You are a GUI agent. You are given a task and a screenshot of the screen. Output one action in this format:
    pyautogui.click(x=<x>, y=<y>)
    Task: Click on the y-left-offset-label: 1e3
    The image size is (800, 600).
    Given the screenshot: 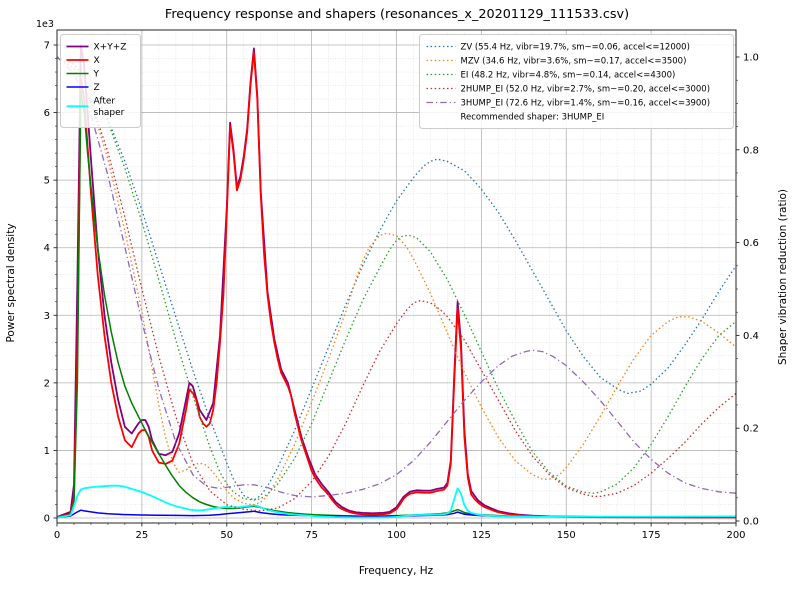 What is the action you would take?
    pyautogui.click(x=45, y=24)
    